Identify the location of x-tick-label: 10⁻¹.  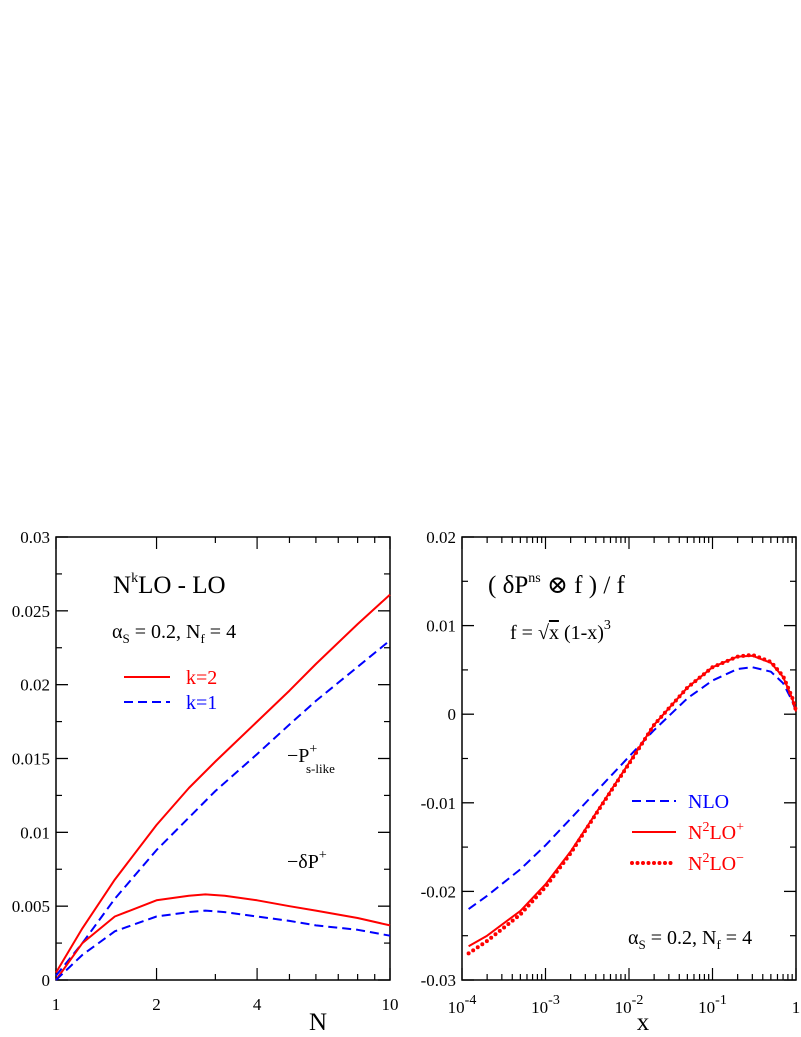
(712, 1005).